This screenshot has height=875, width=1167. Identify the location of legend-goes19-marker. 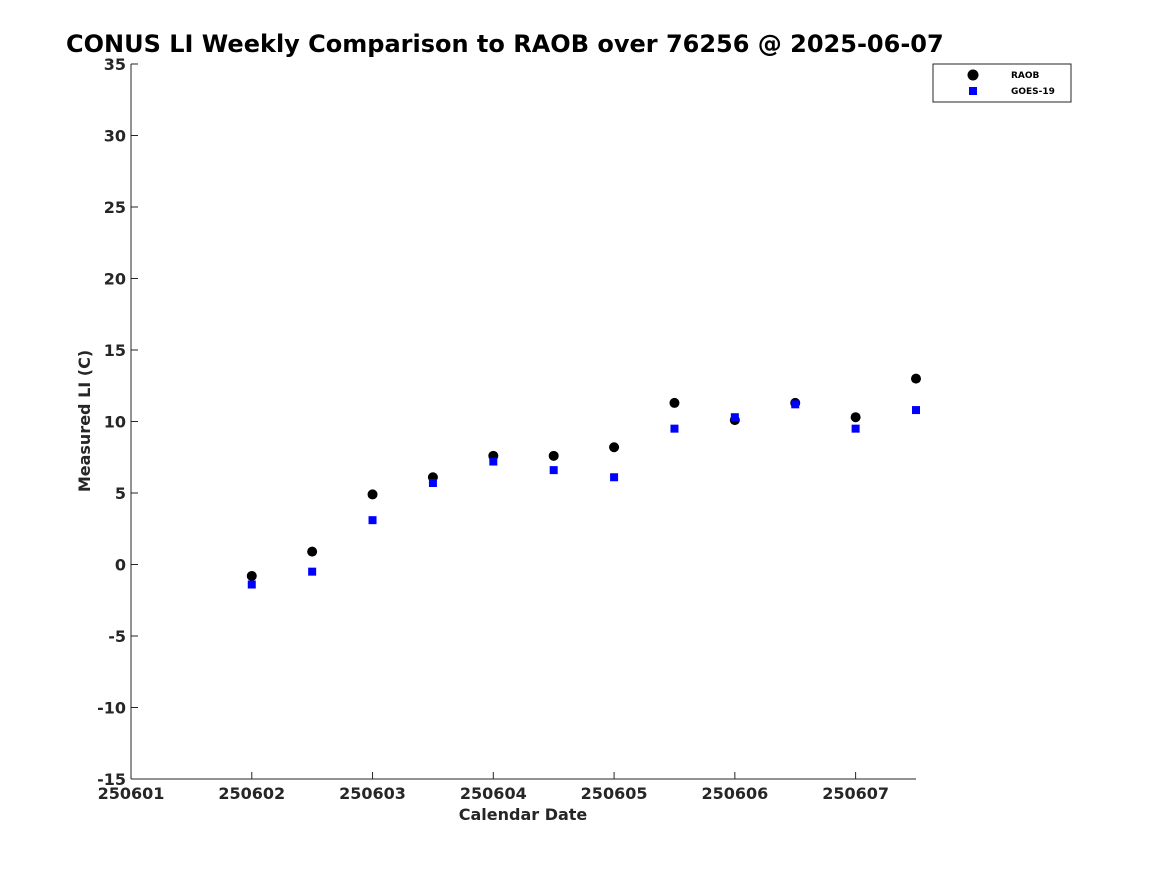
(973, 91).